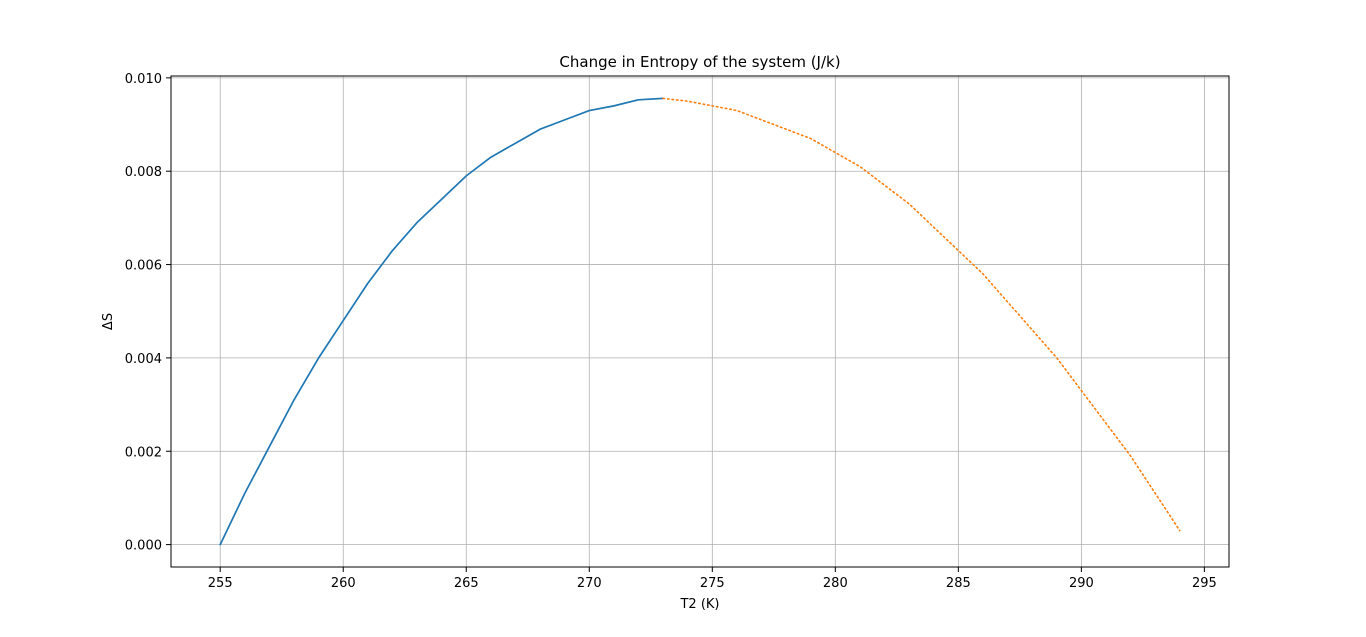  What do you see at coordinates (143, 172) in the screenshot?
I see `y-tick-label: 0.008` at bounding box center [143, 172].